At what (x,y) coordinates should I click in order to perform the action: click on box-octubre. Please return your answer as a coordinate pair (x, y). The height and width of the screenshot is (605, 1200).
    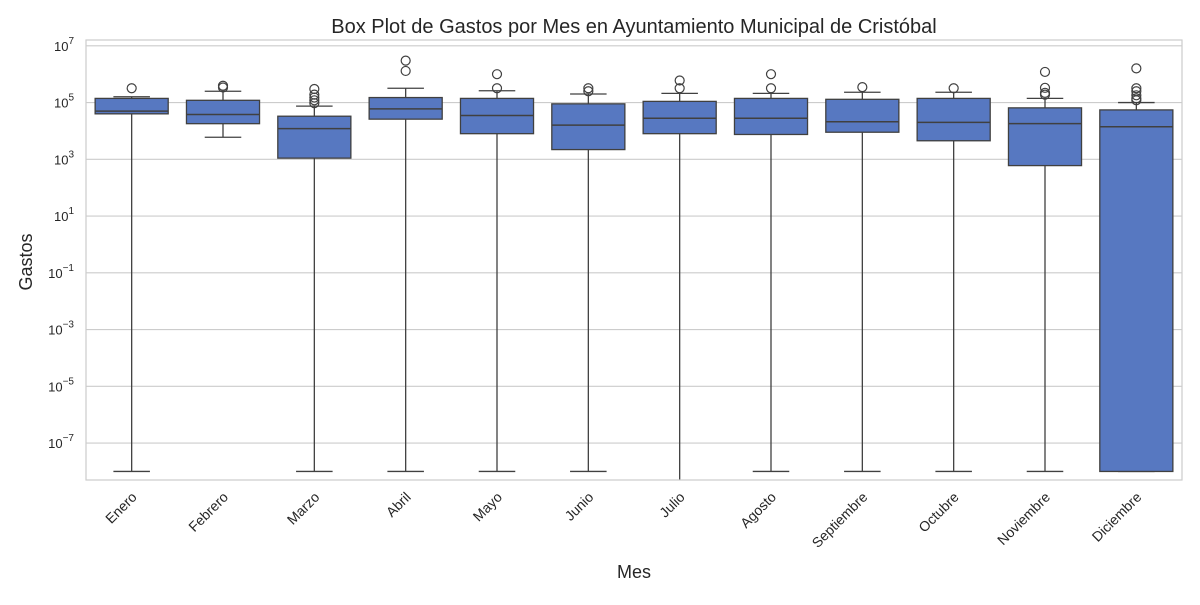
    Looking at the image, I should click on (953, 278).